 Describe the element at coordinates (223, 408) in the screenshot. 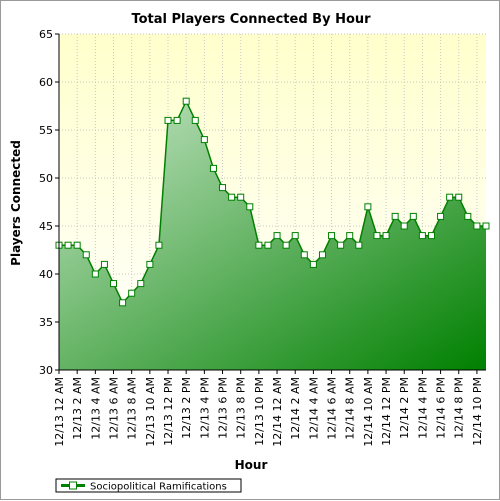

I see `x-tick-label: 12/13 6 PM` at that location.